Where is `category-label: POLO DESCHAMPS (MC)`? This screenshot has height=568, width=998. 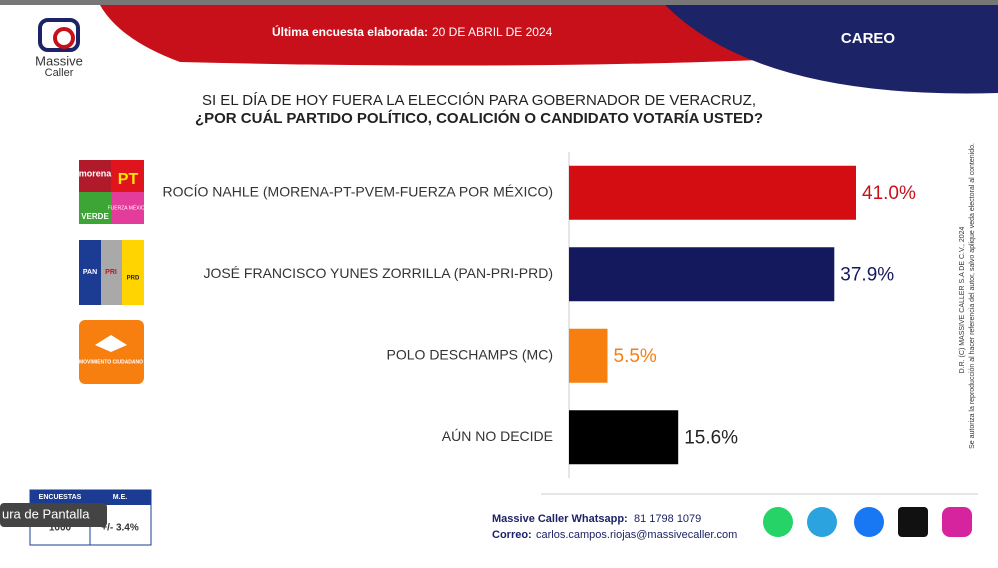 category-label: POLO DESCHAMPS (MC) is located at coordinates (470, 354).